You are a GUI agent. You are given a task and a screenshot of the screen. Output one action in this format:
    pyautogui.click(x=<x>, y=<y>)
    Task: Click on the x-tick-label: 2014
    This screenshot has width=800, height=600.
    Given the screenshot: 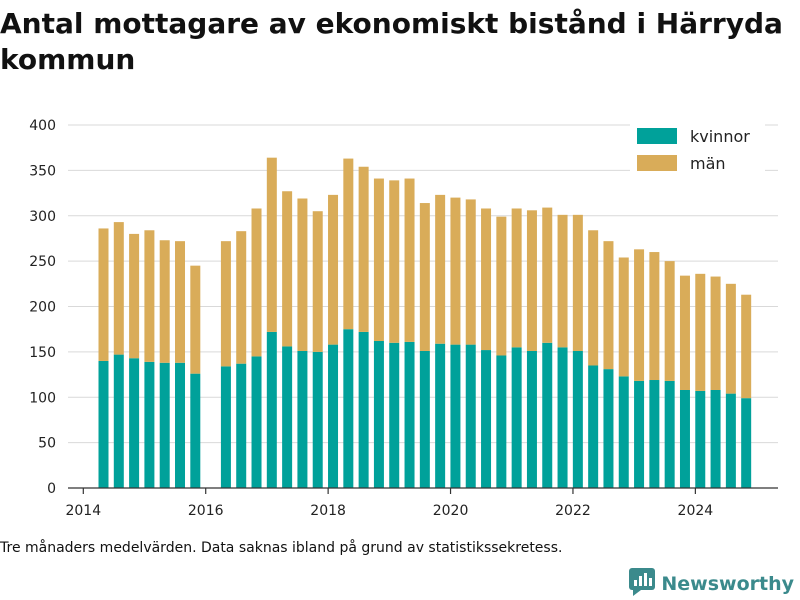 What is the action you would take?
    pyautogui.click(x=83, y=511)
    